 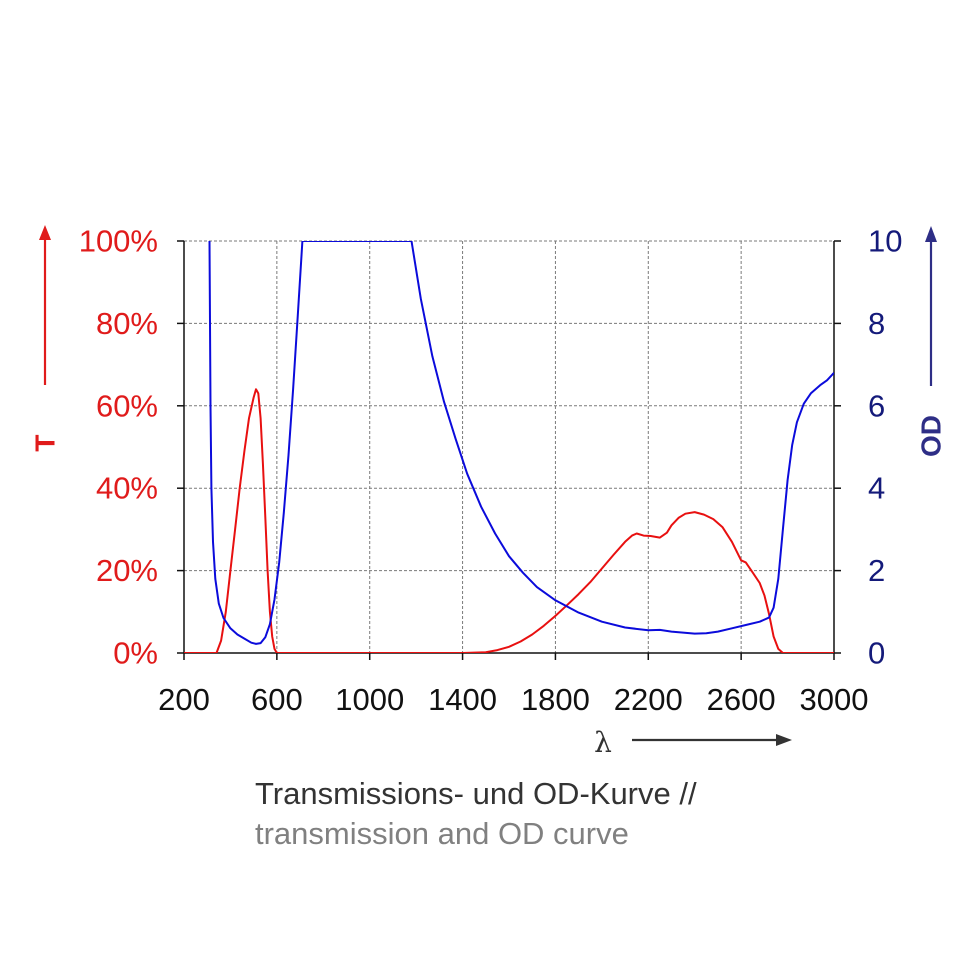 I want to click on y-left-tick-label: 100%, so click(x=118, y=241).